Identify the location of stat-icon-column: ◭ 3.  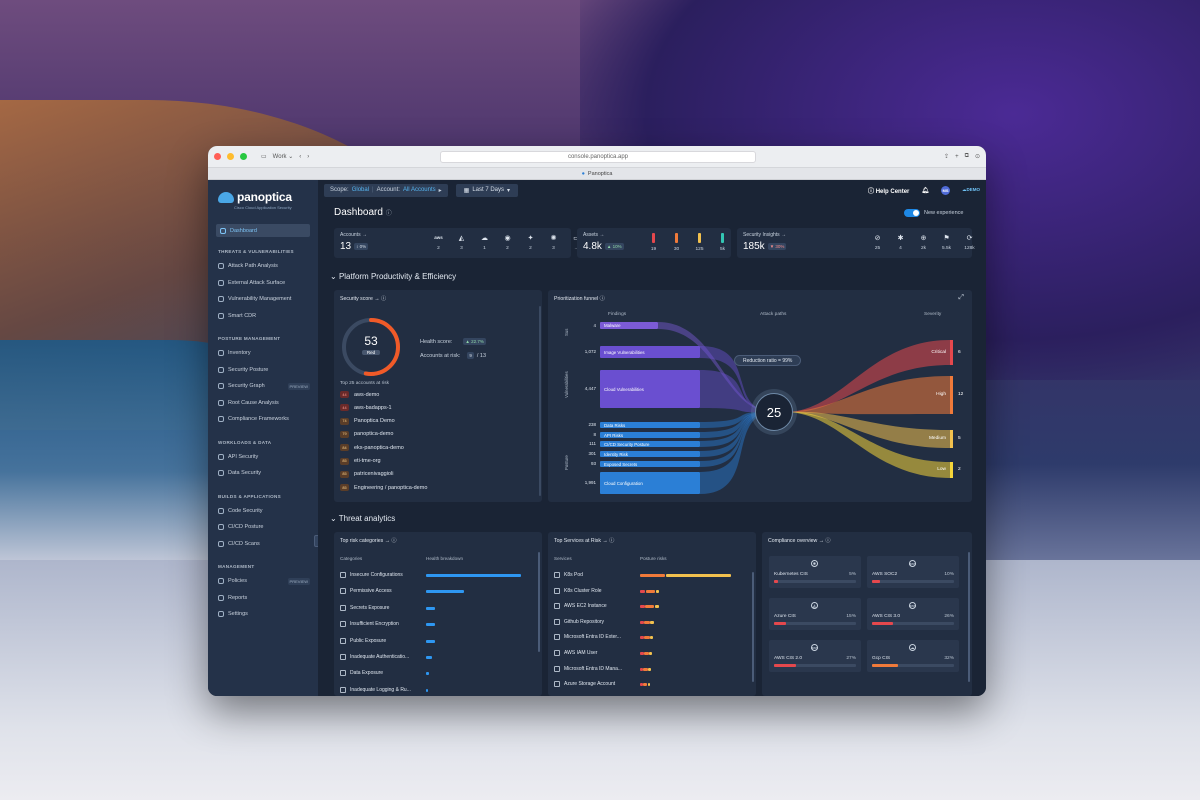
(461, 242).